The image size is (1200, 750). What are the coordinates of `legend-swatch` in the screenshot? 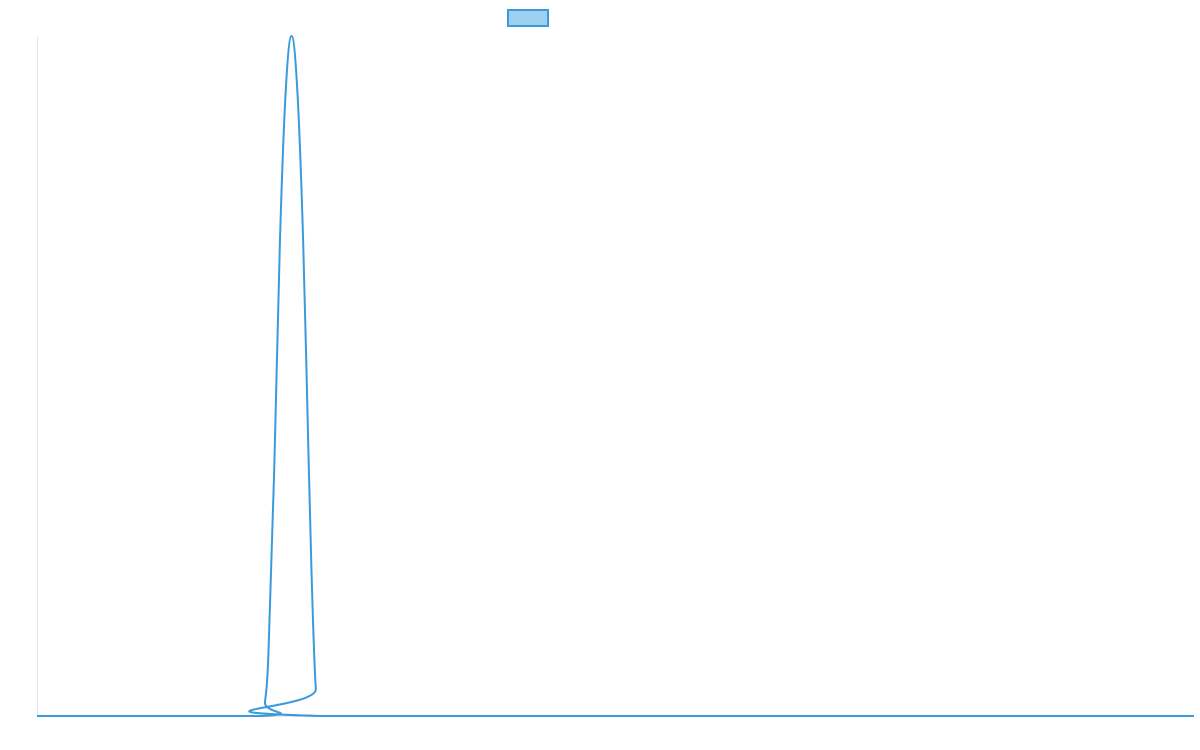 It's located at (528, 18).